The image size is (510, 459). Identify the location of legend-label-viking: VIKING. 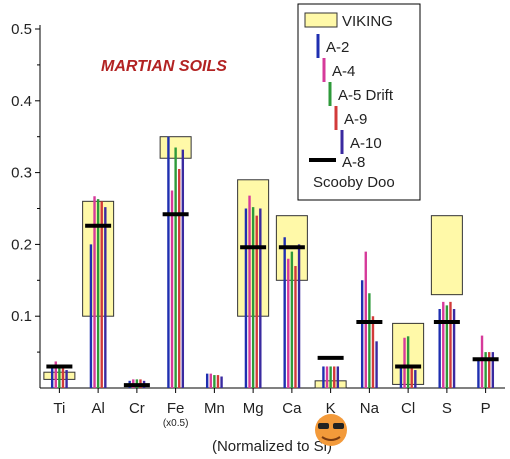
(367, 21).